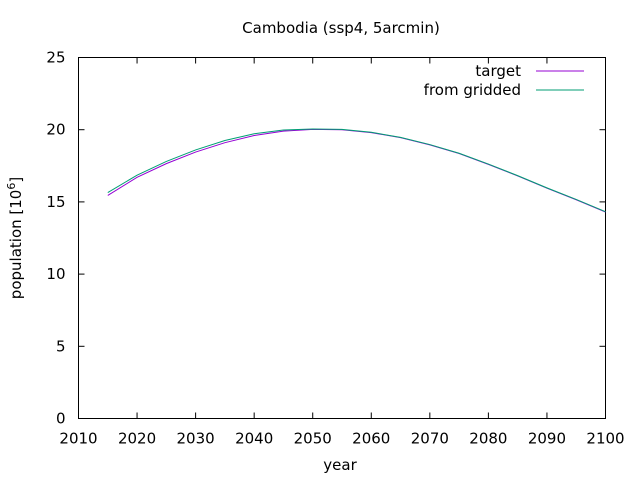  Describe the element at coordinates (16, 180) in the screenshot. I see `y-axis-label-suffix: ]` at that location.